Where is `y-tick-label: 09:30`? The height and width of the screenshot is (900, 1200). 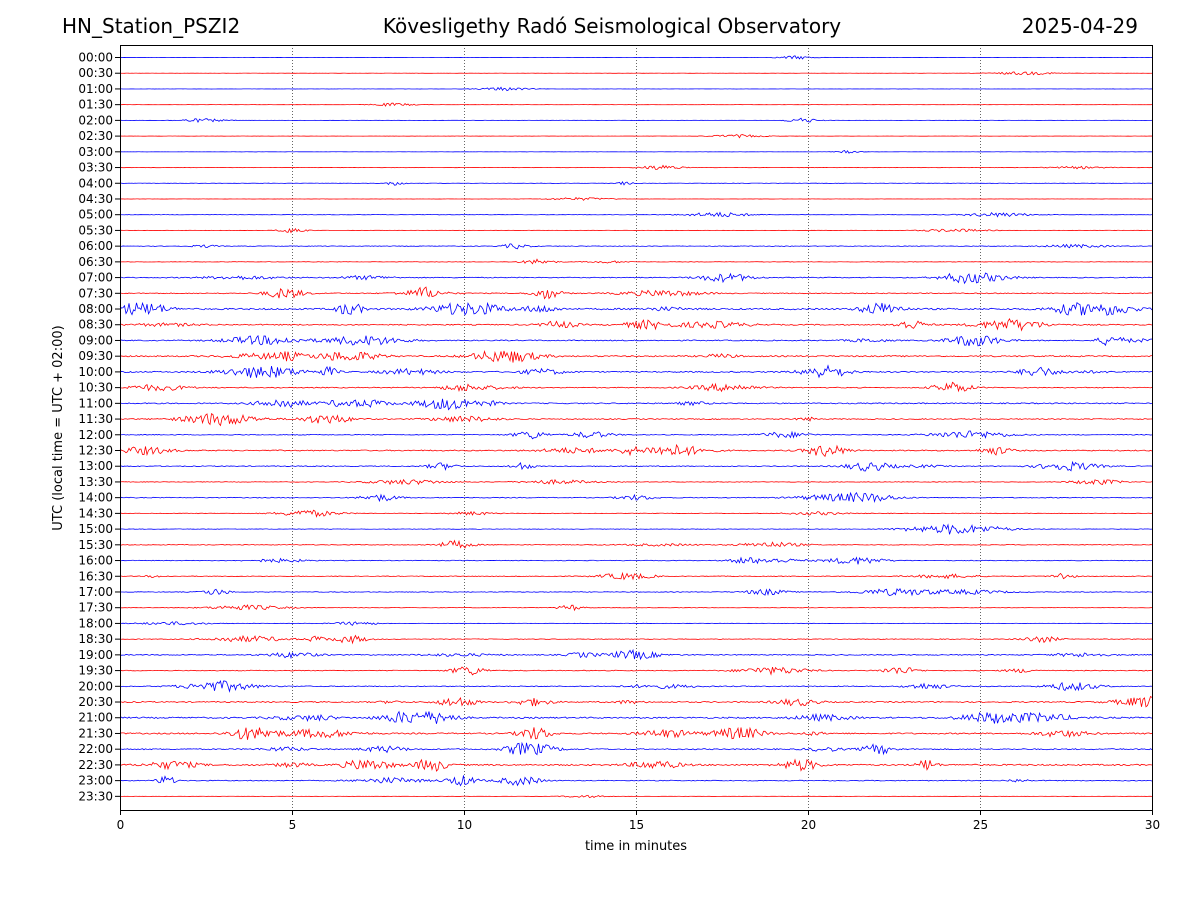 y-tick-label: 09:30 is located at coordinates (95, 356).